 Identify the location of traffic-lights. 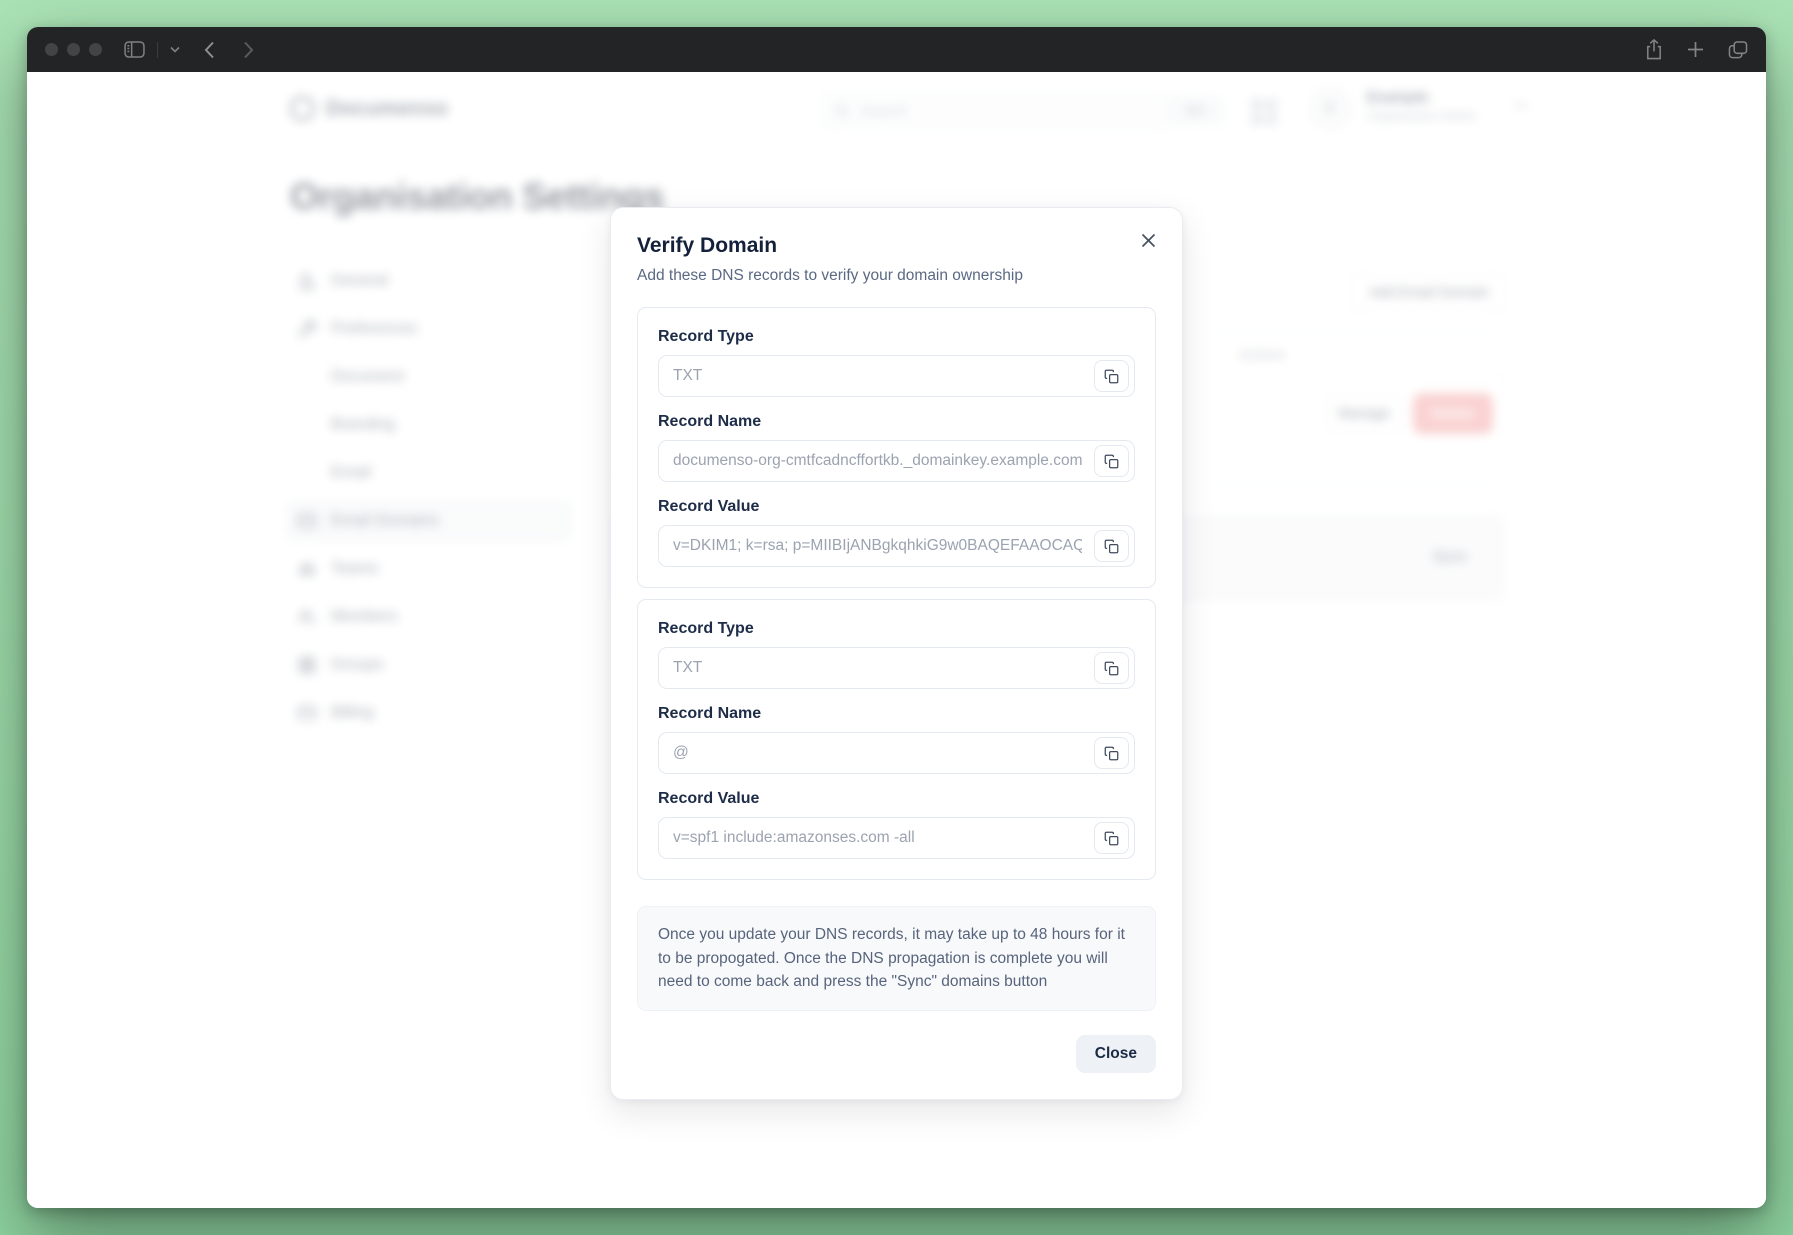
(73, 49).